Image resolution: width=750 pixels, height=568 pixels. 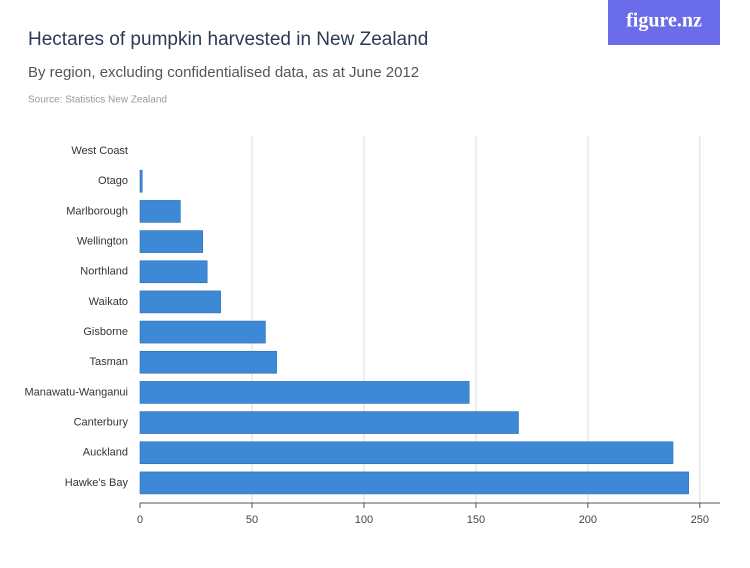 What do you see at coordinates (108, 362) in the screenshot?
I see `y-tick-label: Tasman` at bounding box center [108, 362].